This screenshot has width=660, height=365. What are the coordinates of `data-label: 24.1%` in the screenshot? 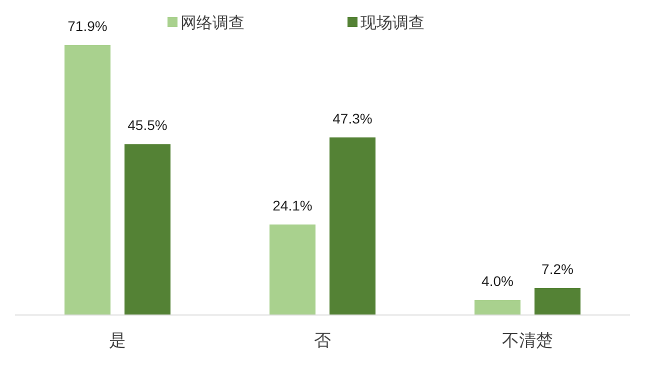 It's located at (292, 206).